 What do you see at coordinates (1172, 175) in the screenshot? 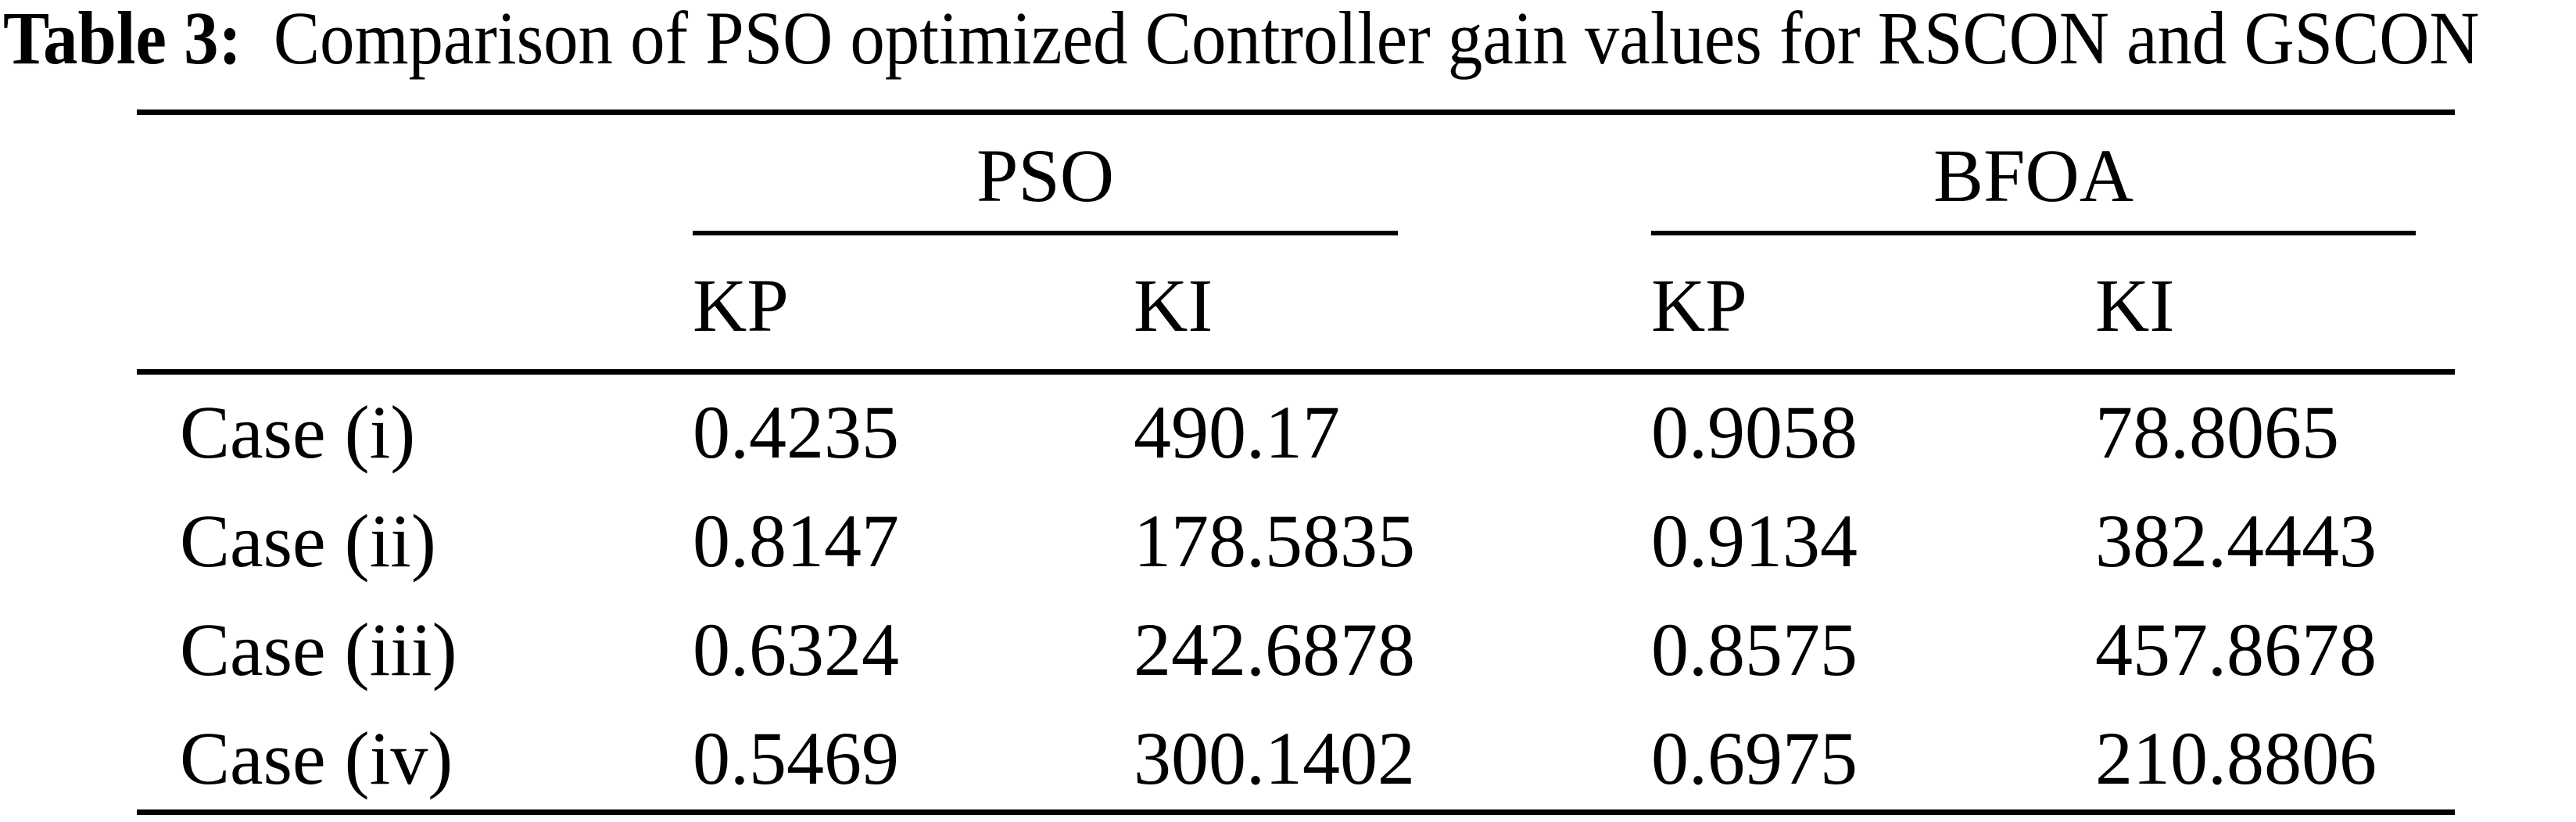
I see `group-header-pso: PSO` at bounding box center [1172, 175].